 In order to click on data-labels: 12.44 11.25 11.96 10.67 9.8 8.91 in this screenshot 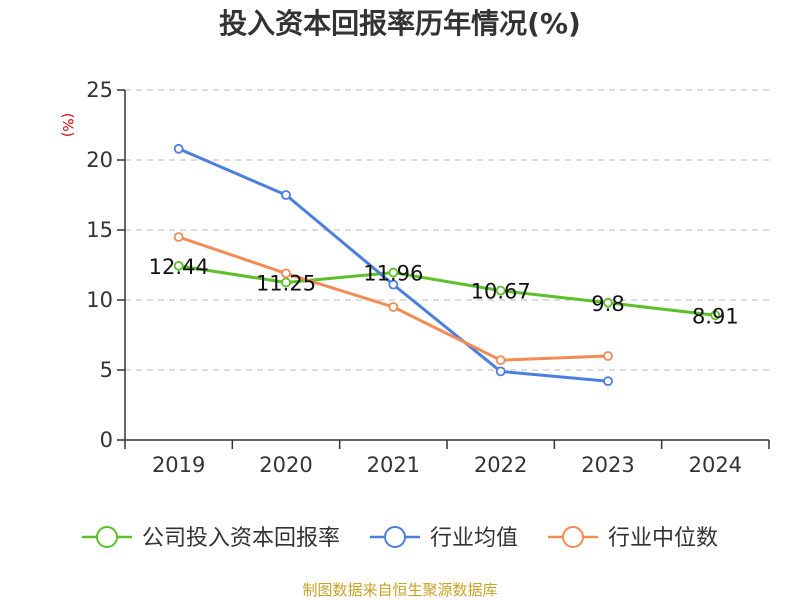, I will do `click(444, 291)`.